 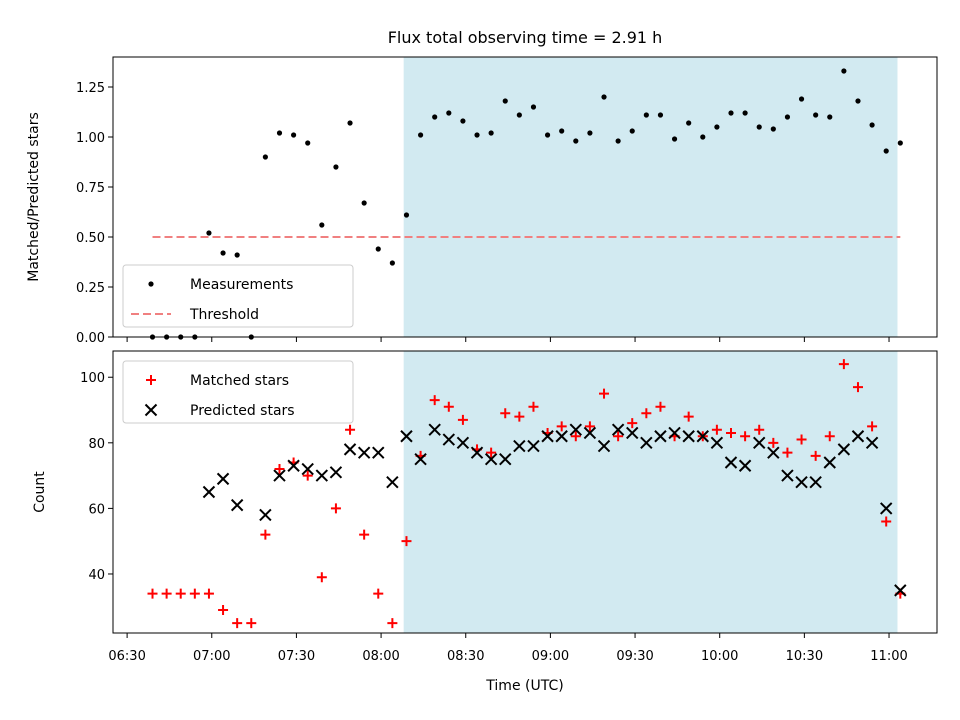 What do you see at coordinates (550, 656) in the screenshot?
I see `x-tick-label: 09:00` at bounding box center [550, 656].